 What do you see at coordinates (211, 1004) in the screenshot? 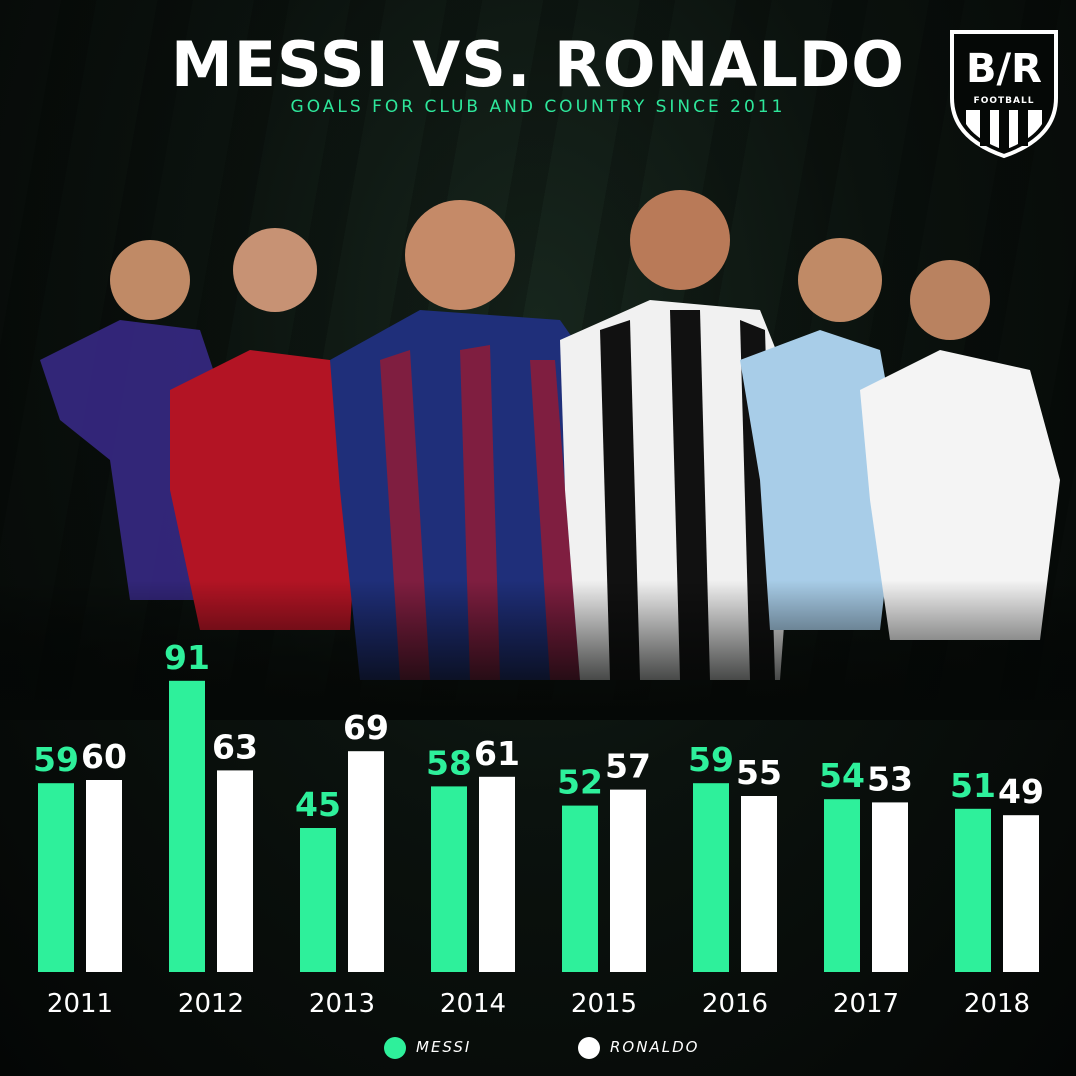
I see `x-tick-label-2012: 2012` at bounding box center [211, 1004].